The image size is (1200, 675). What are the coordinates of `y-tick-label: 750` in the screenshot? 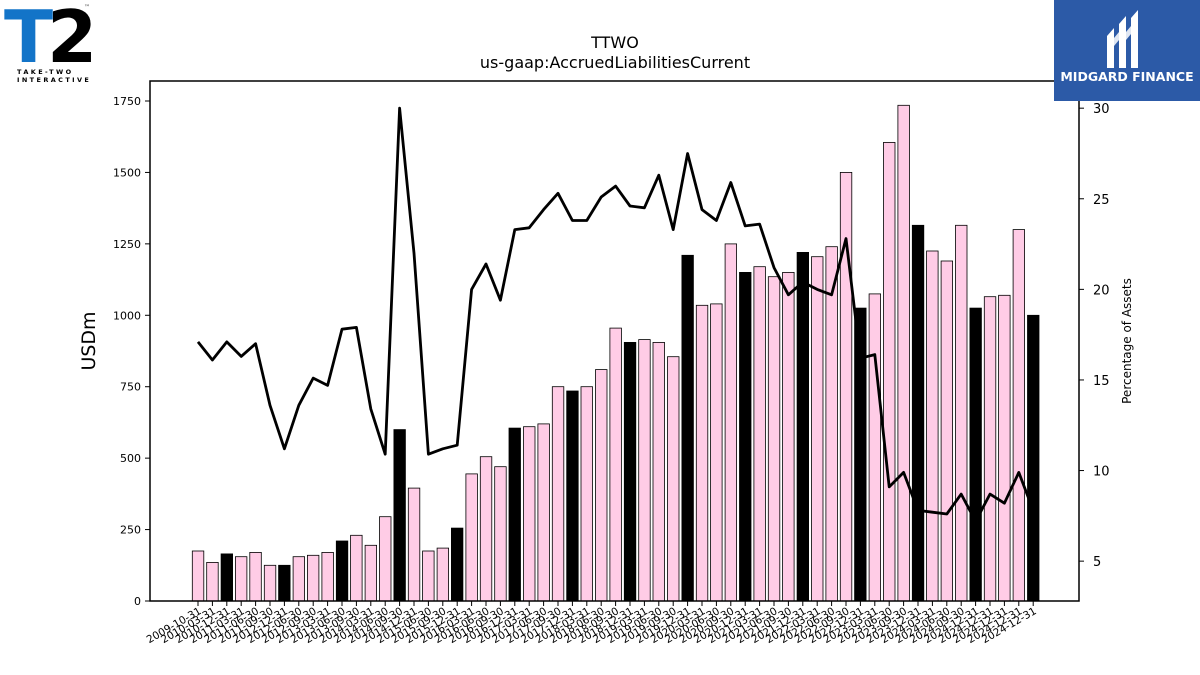 It's located at (130, 387).